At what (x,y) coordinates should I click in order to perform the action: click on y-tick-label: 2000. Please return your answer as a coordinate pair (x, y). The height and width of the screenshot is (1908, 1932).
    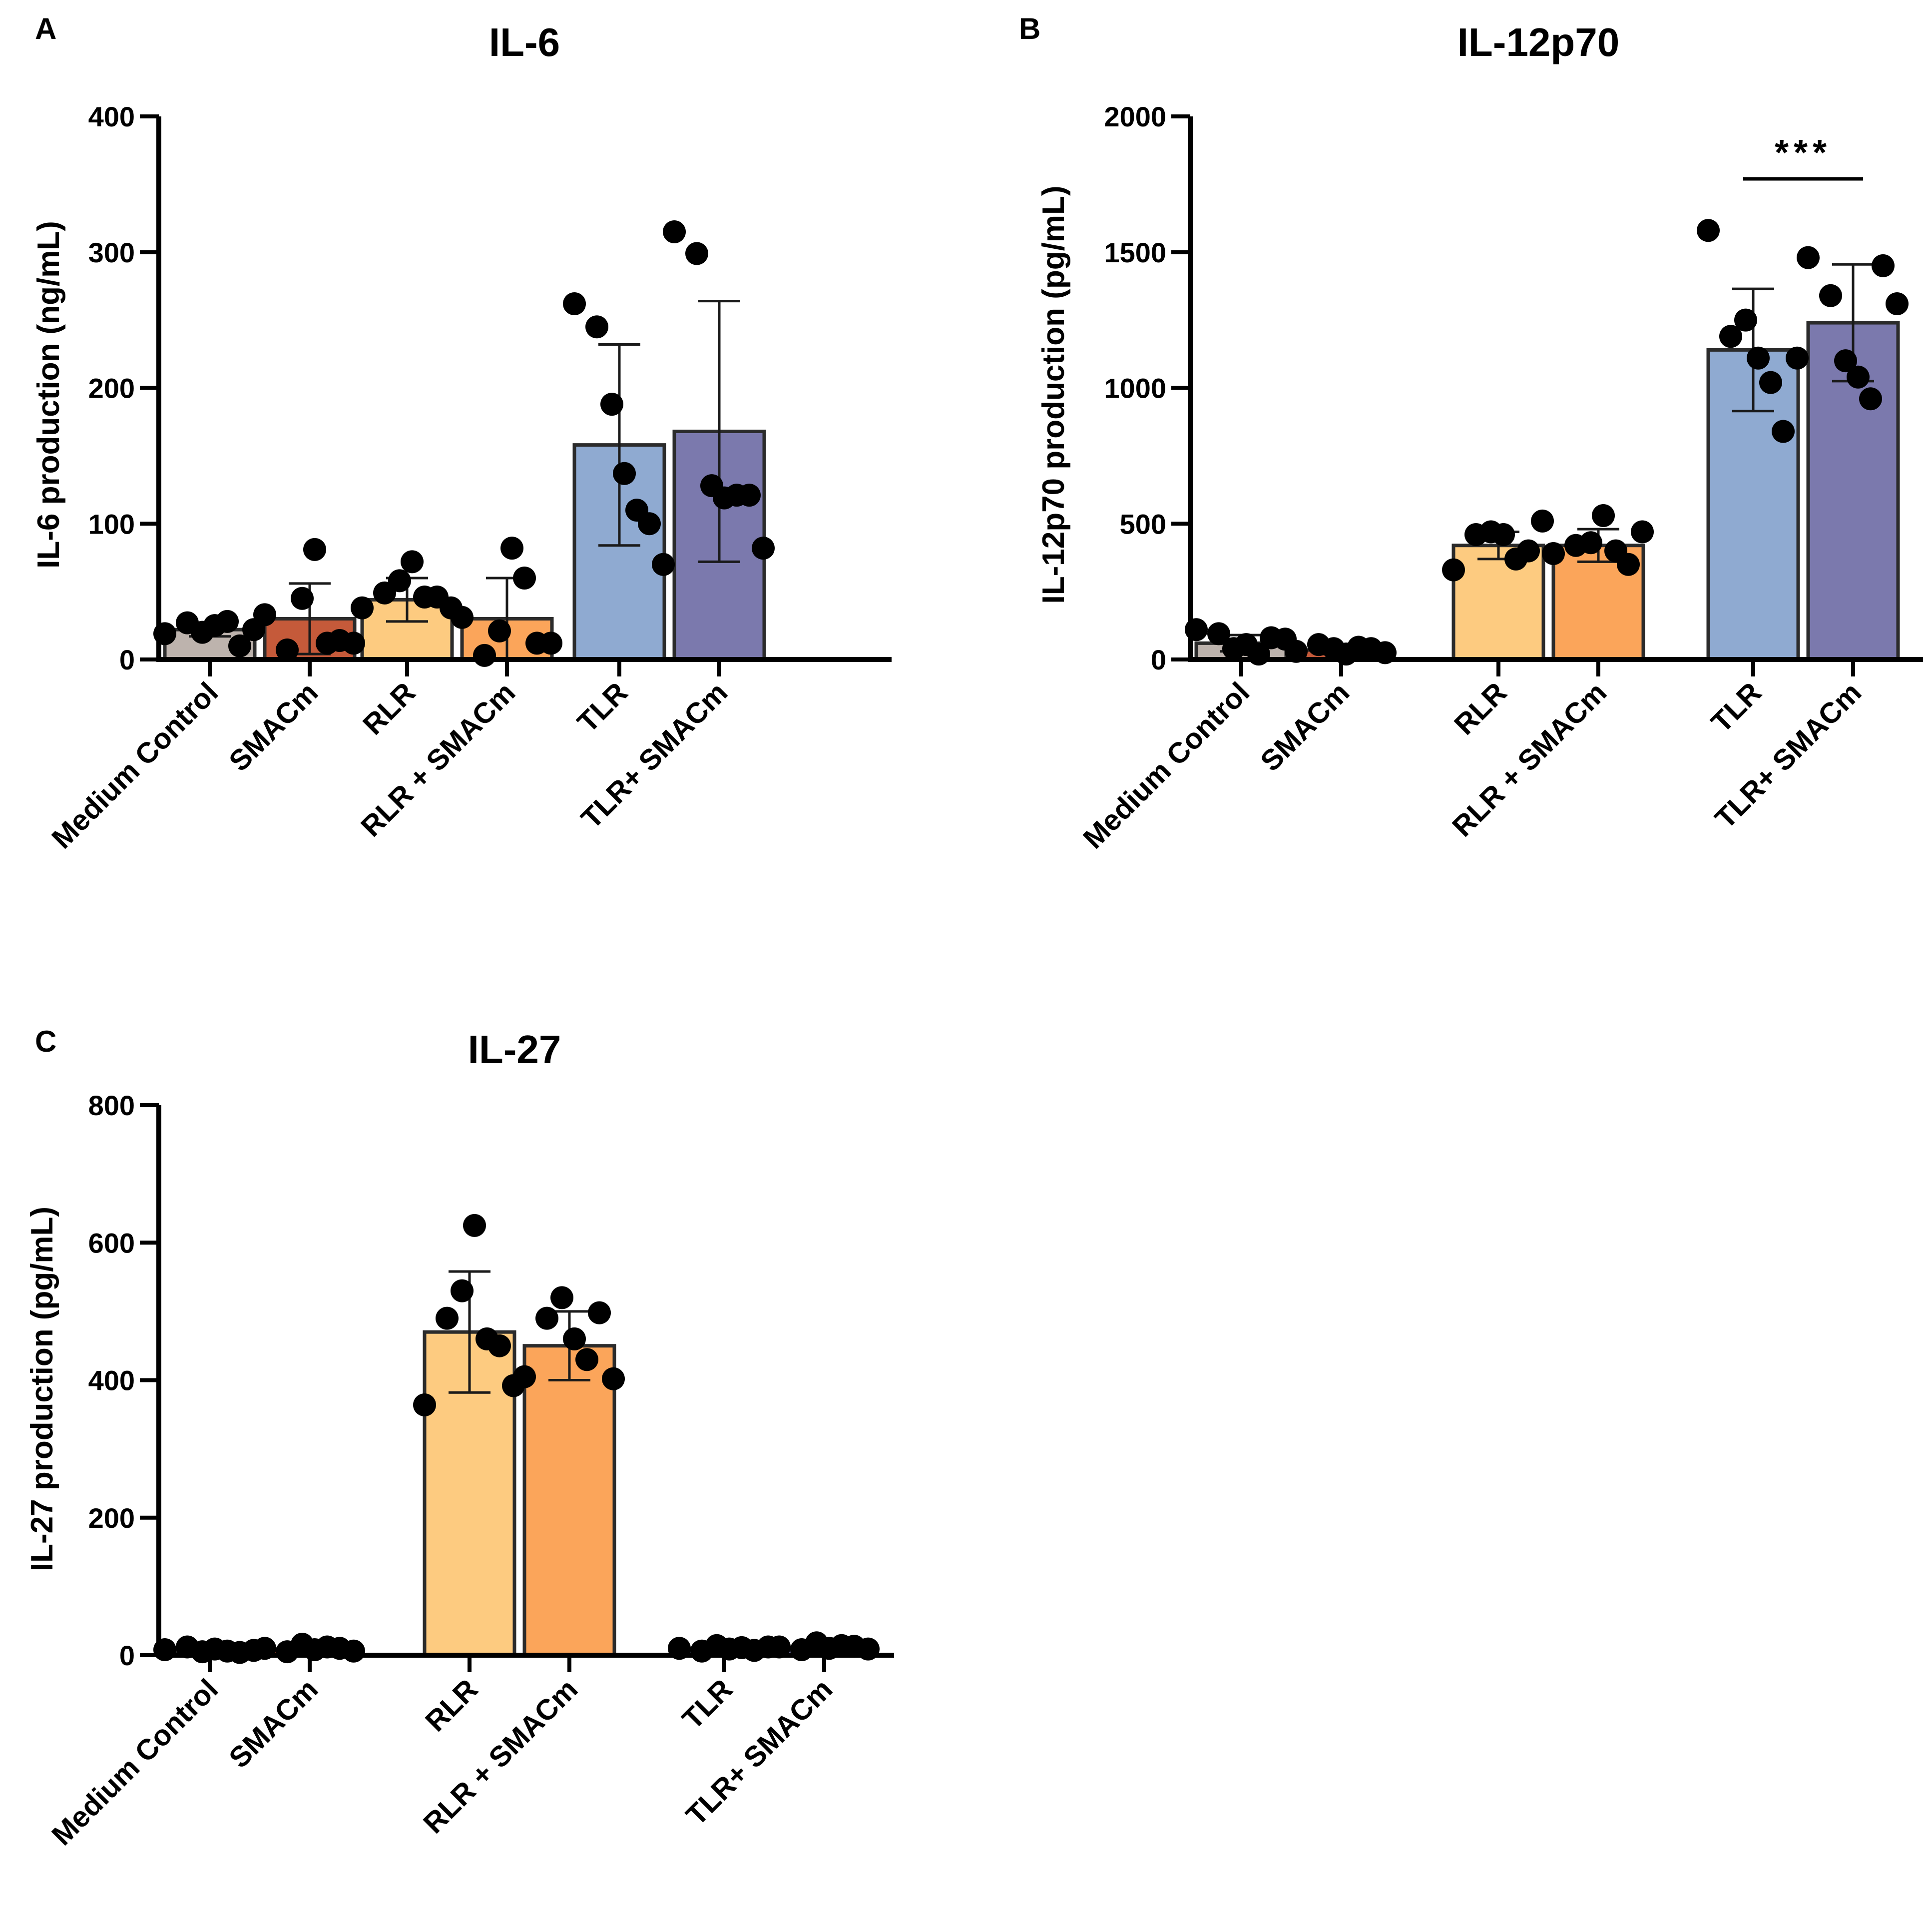
    Looking at the image, I should click on (1135, 116).